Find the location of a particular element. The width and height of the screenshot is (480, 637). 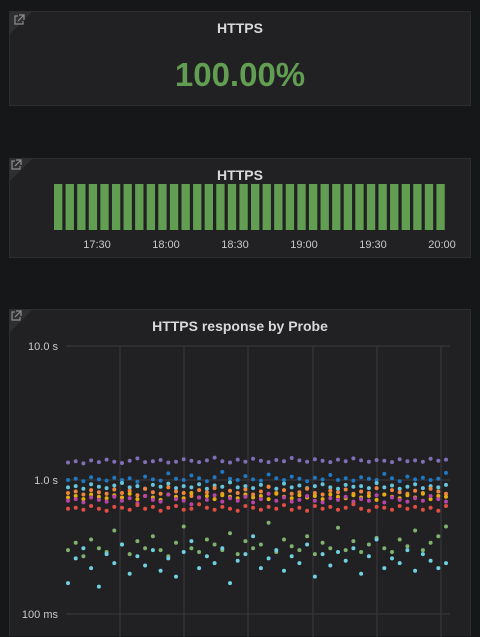

uptime-value: 100.00% is located at coordinates (240, 74).